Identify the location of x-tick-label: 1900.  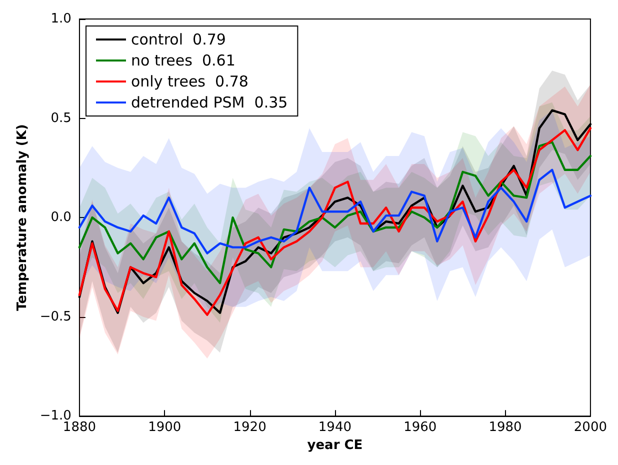
(165, 428).